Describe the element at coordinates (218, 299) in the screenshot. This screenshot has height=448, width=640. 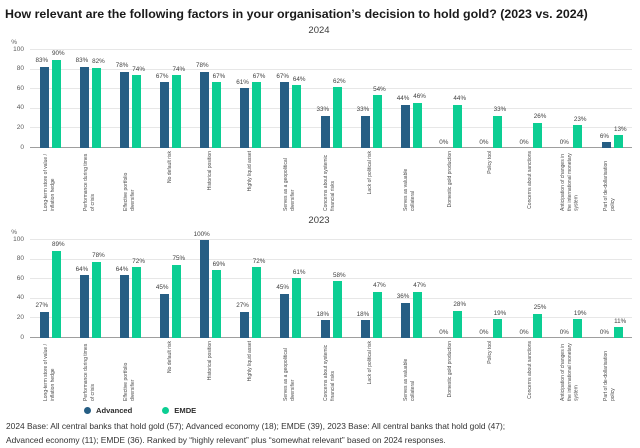
I see `bar-emde: 69%` at that location.